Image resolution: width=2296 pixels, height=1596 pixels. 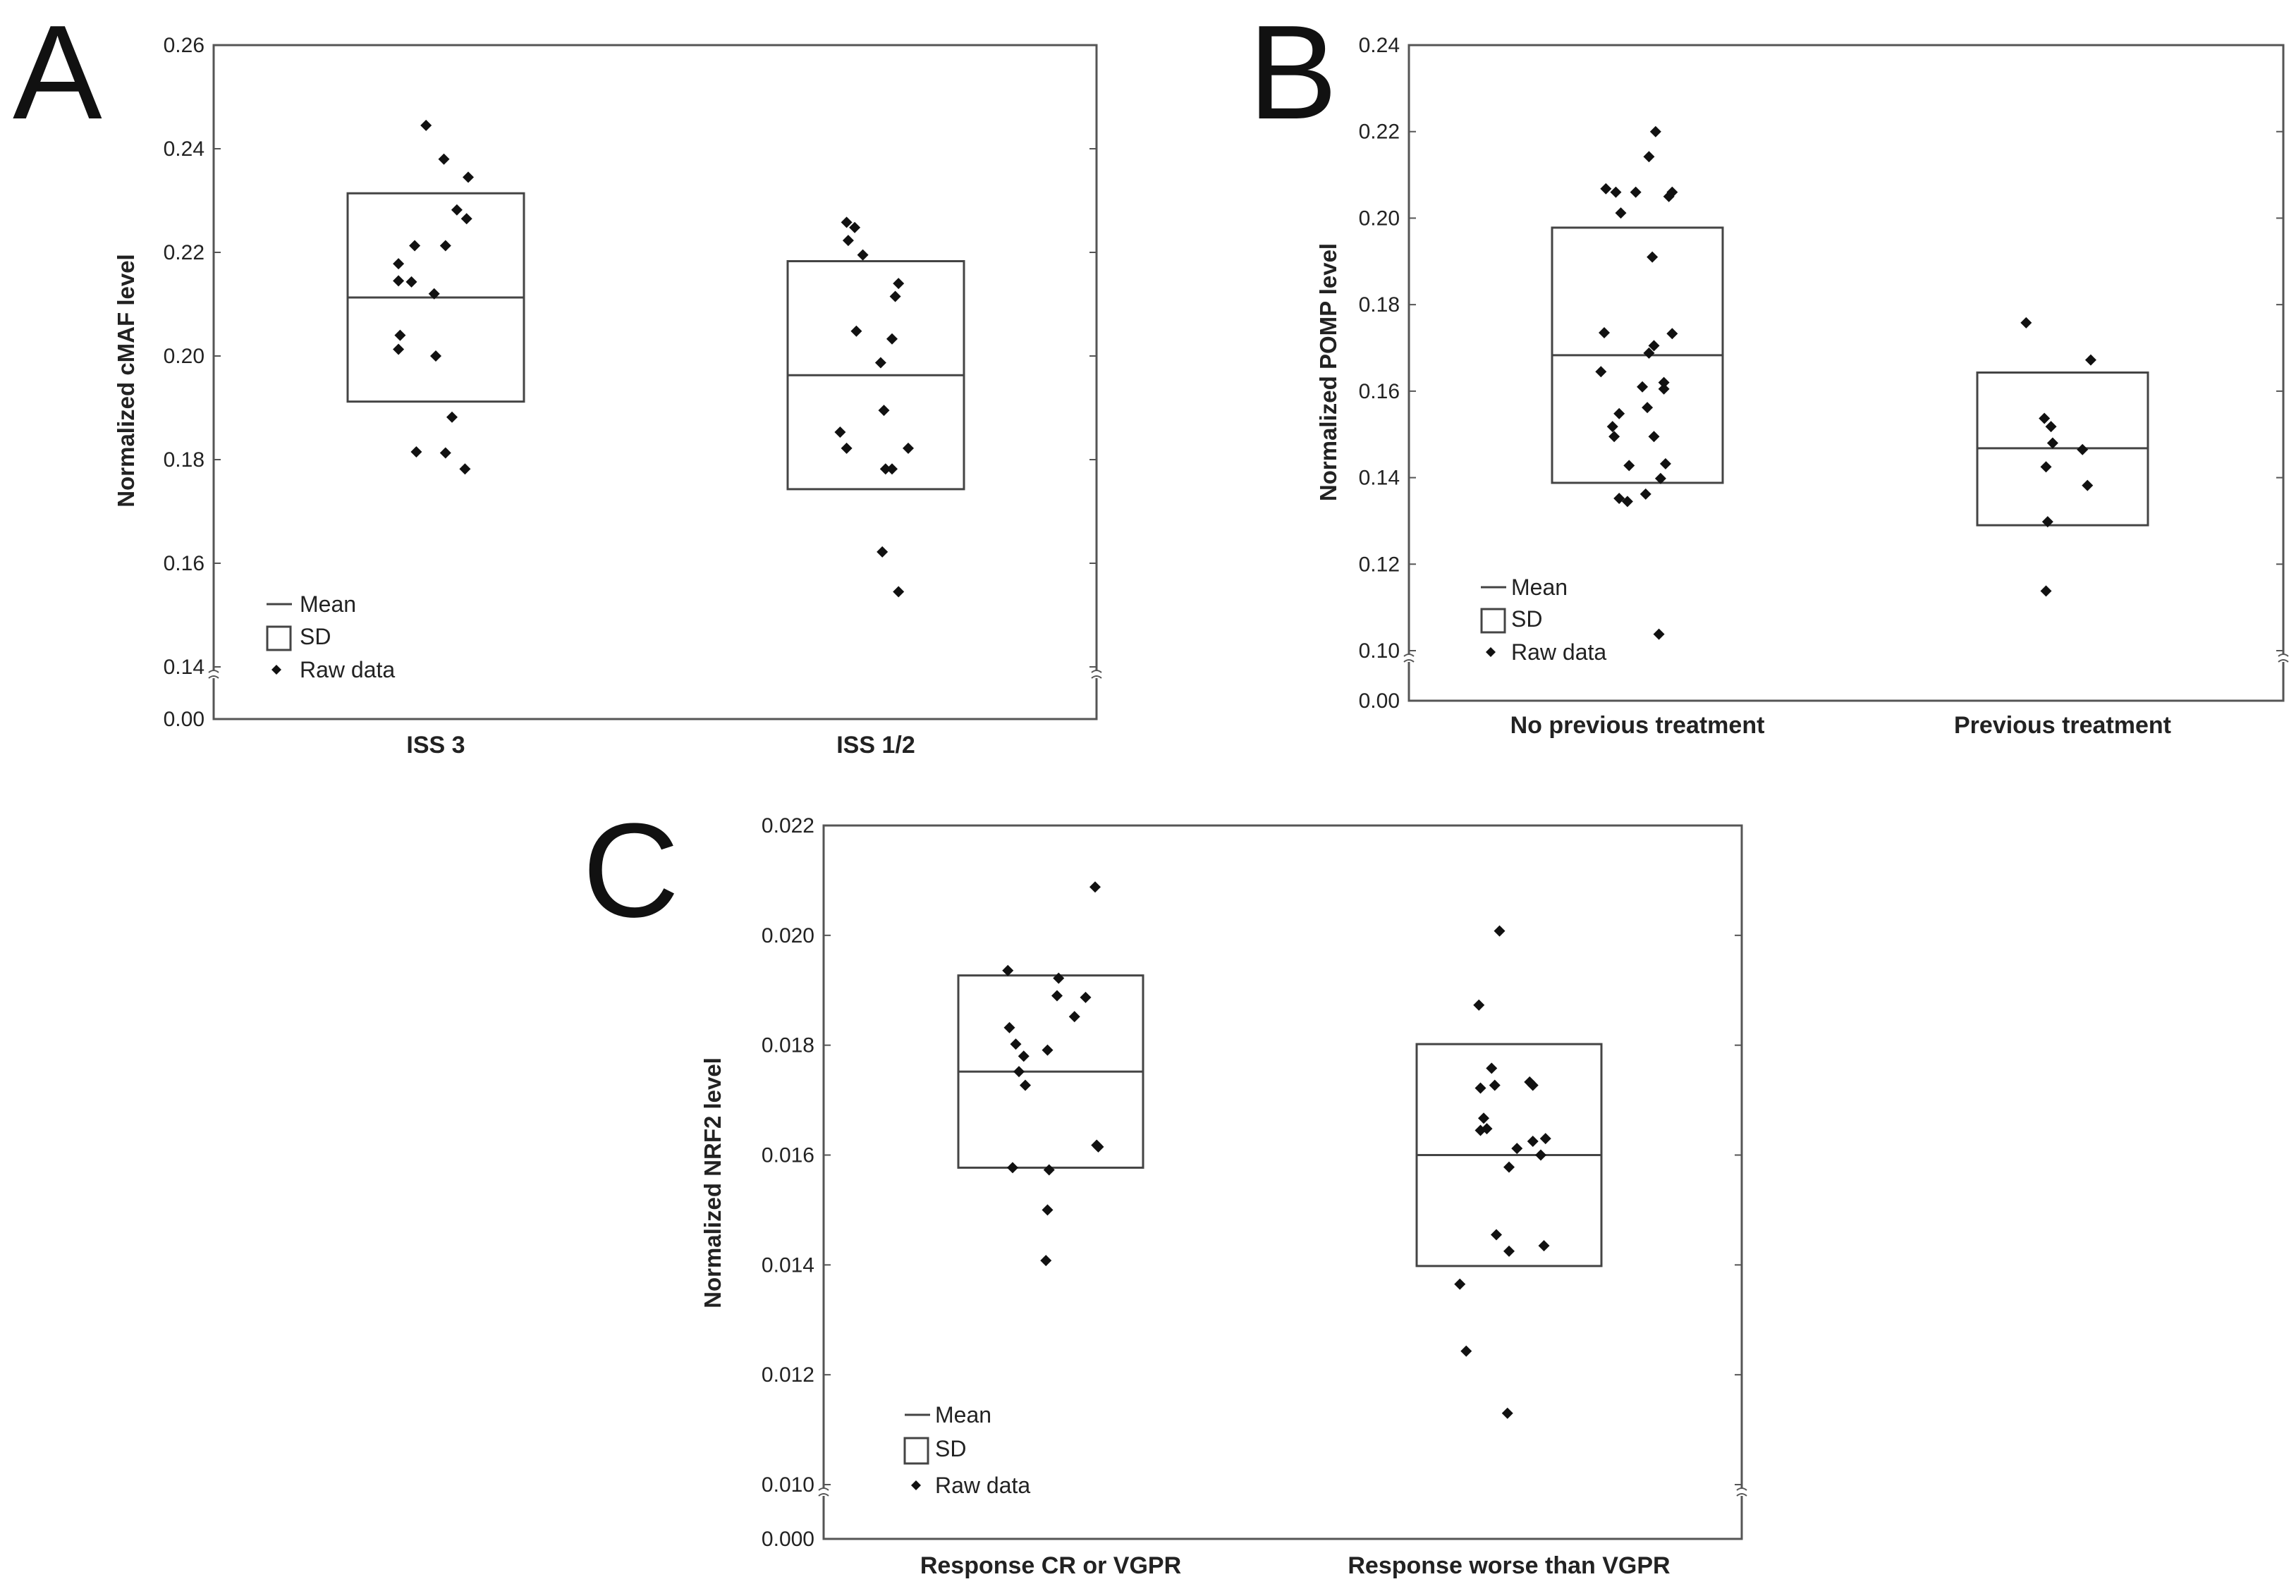 What do you see at coordinates (184, 667) in the screenshot?
I see `y-tick-label: 0.14` at bounding box center [184, 667].